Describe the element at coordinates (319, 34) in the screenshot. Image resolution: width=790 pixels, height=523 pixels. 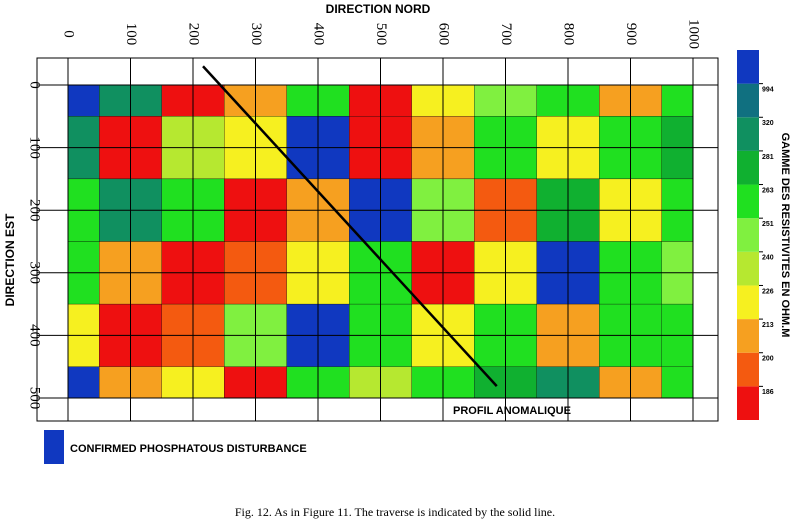
I see `x-tick-label: 400` at that location.